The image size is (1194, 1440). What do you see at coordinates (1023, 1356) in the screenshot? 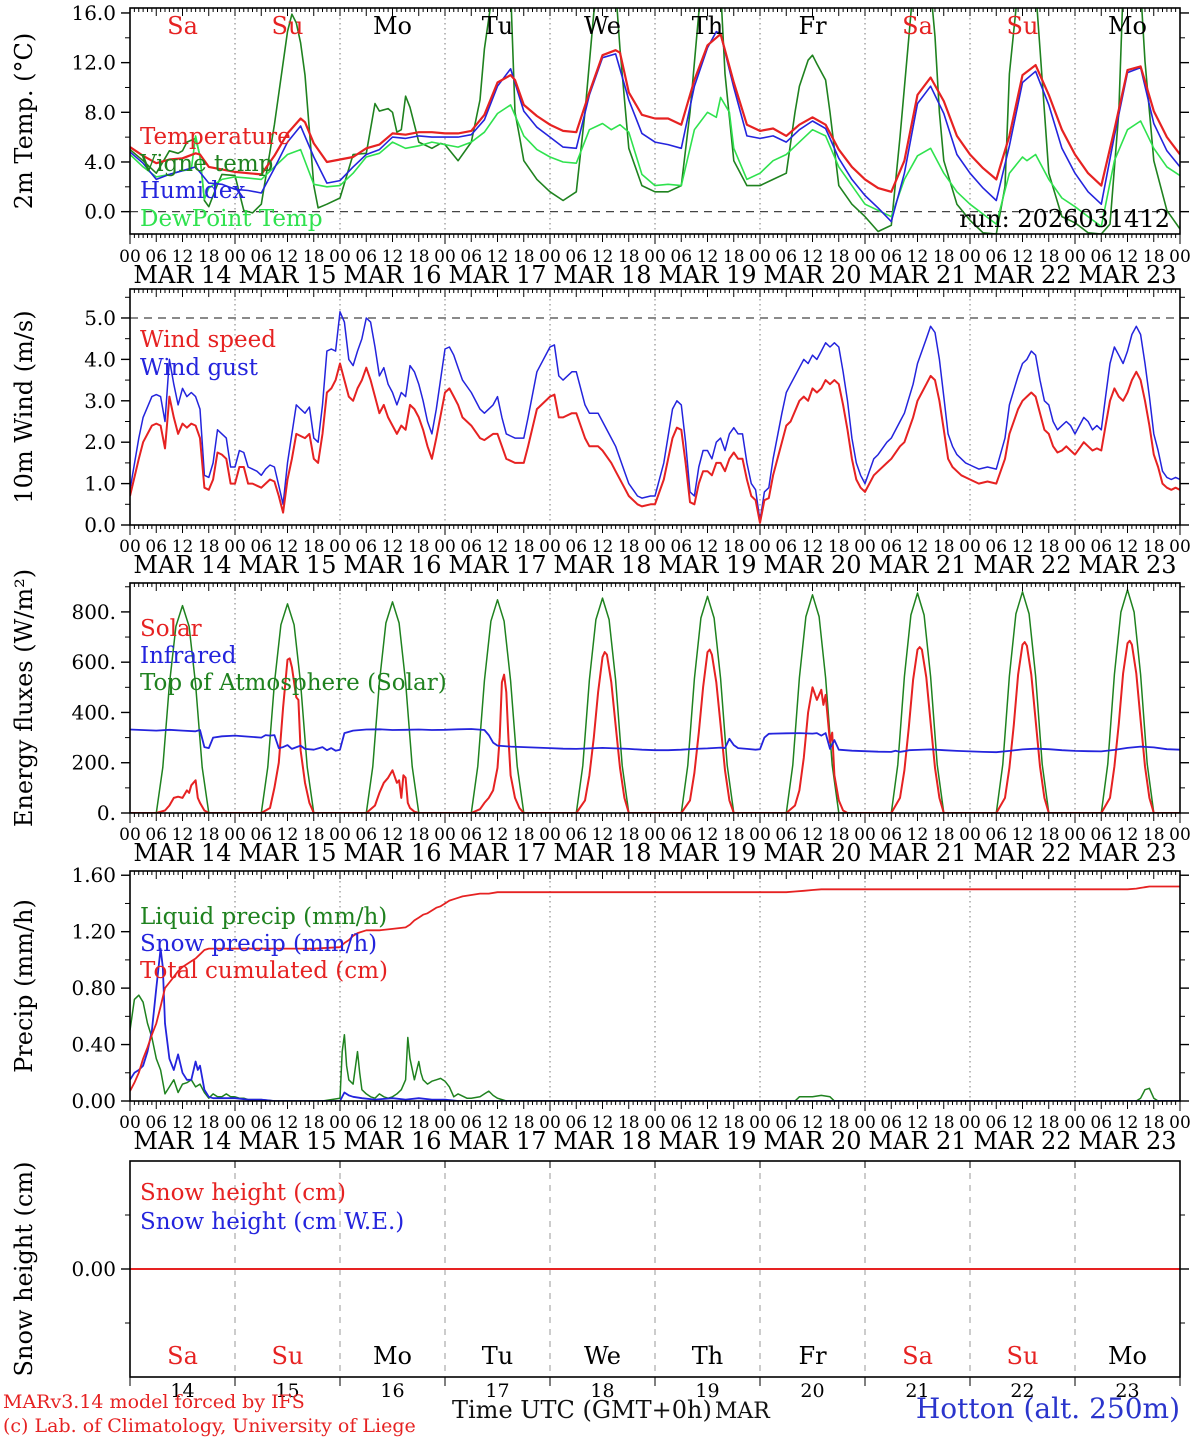
I see `day-name-label: Su` at bounding box center [1023, 1356].